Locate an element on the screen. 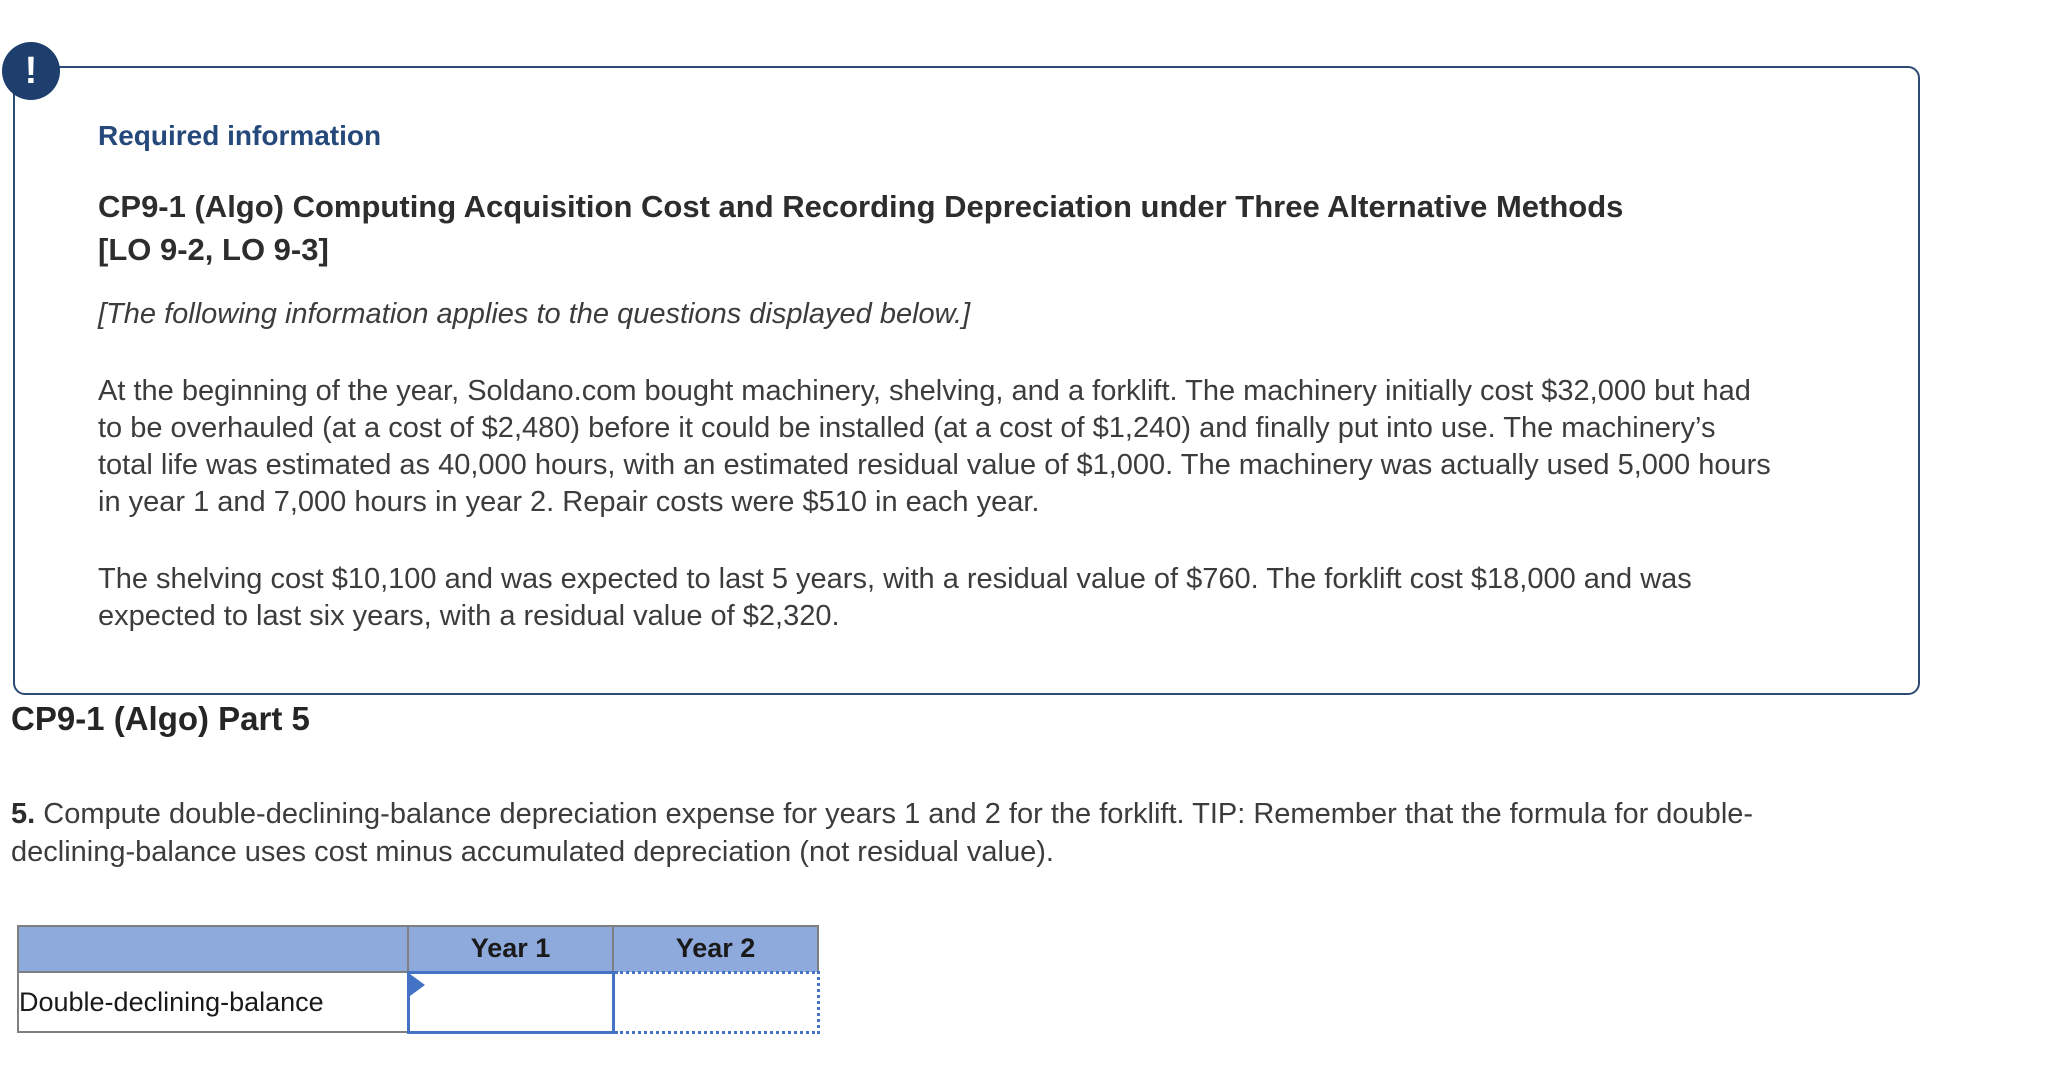  depreciation-answer-table: Year 1 Year 2 Double-declining-balance is located at coordinates (418, 979).